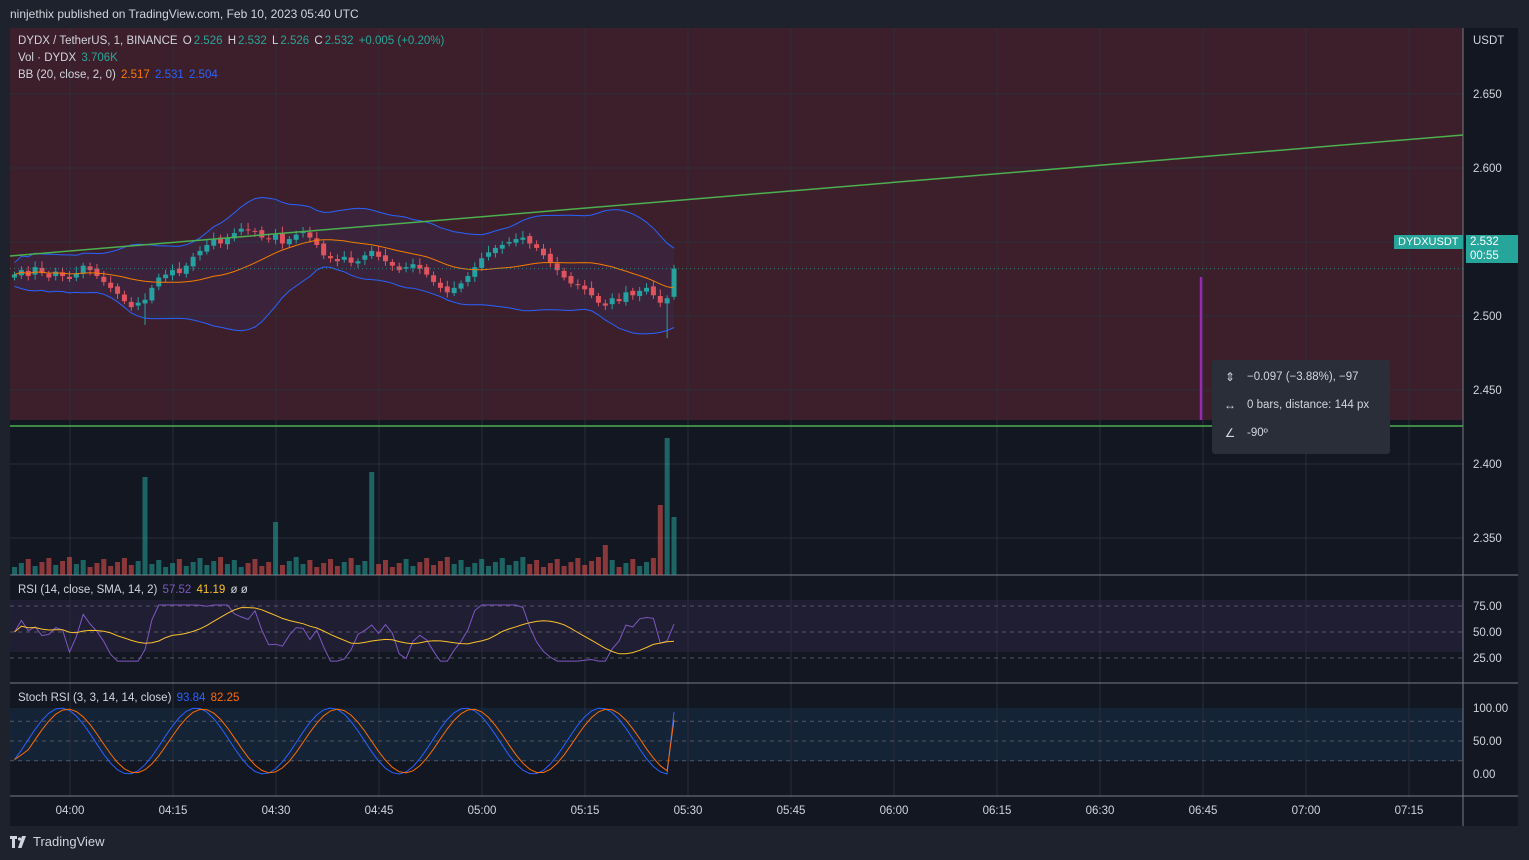  What do you see at coordinates (95, 698) in the screenshot?
I see `legend-stoch-label: Stoch RSI (3, 3, 14, 14, close)` at bounding box center [95, 698].